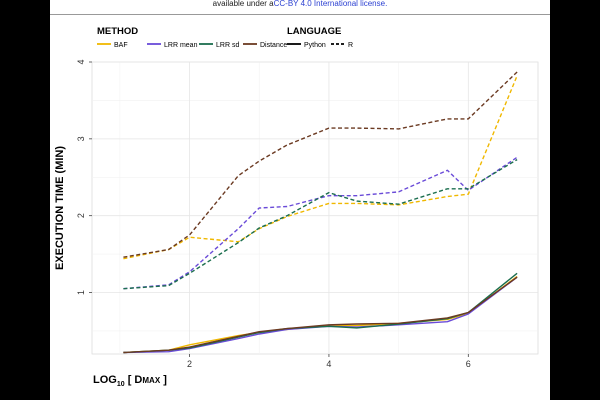 This screenshot has width=600, height=400. What do you see at coordinates (130, 381) in the screenshot?
I see `x-axis-title: LOG10 [ DMAX ]` at bounding box center [130, 381].